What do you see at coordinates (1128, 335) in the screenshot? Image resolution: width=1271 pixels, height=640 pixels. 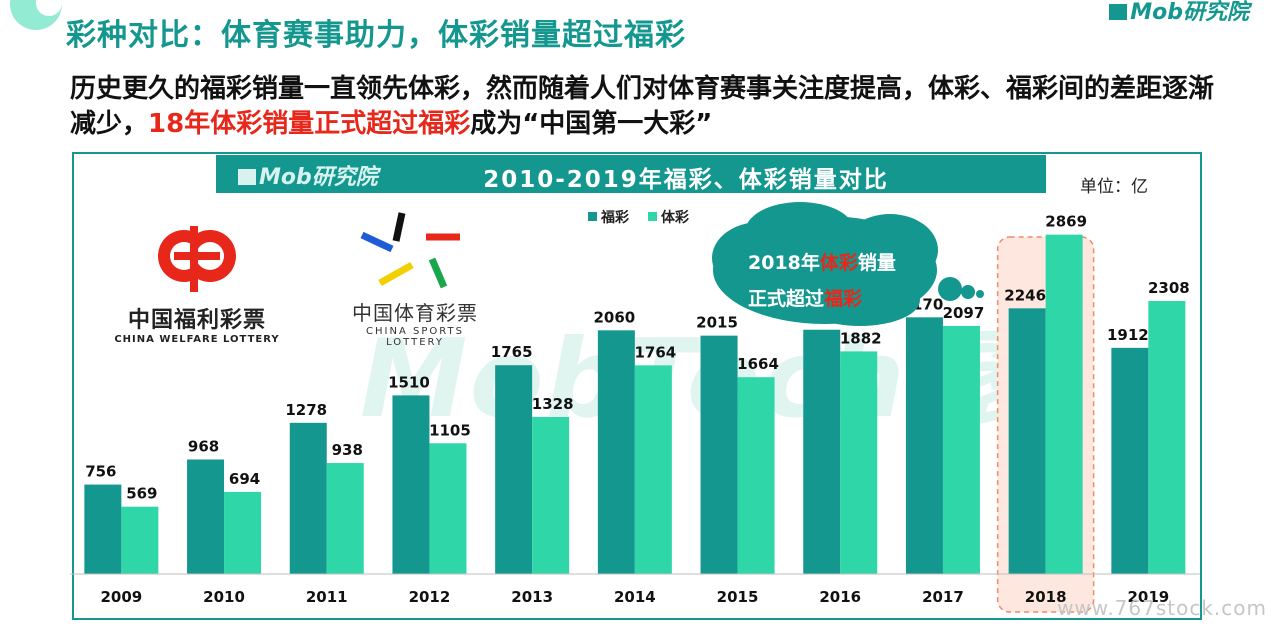 I see `data-label-welfare-2019: 1912` at bounding box center [1128, 335].